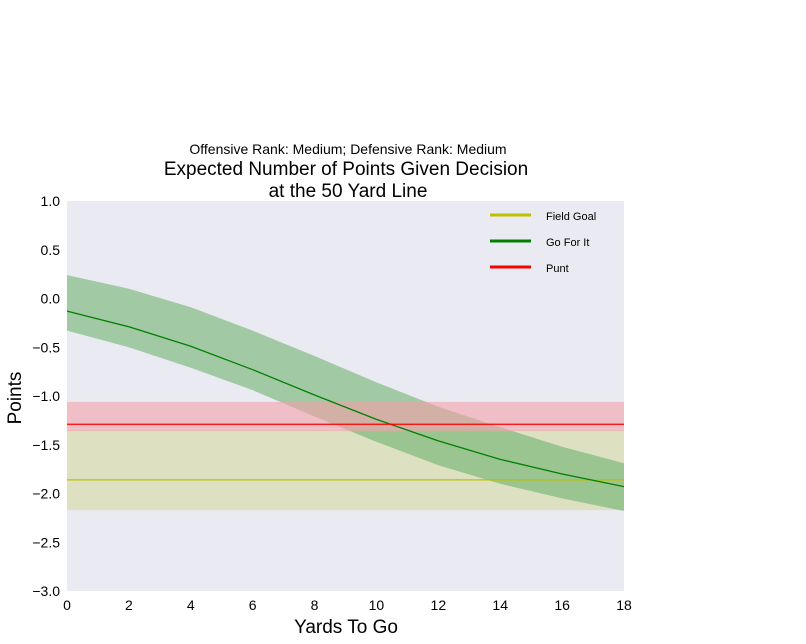  I want to click on y-tick-label: −1.0, so click(46, 396).